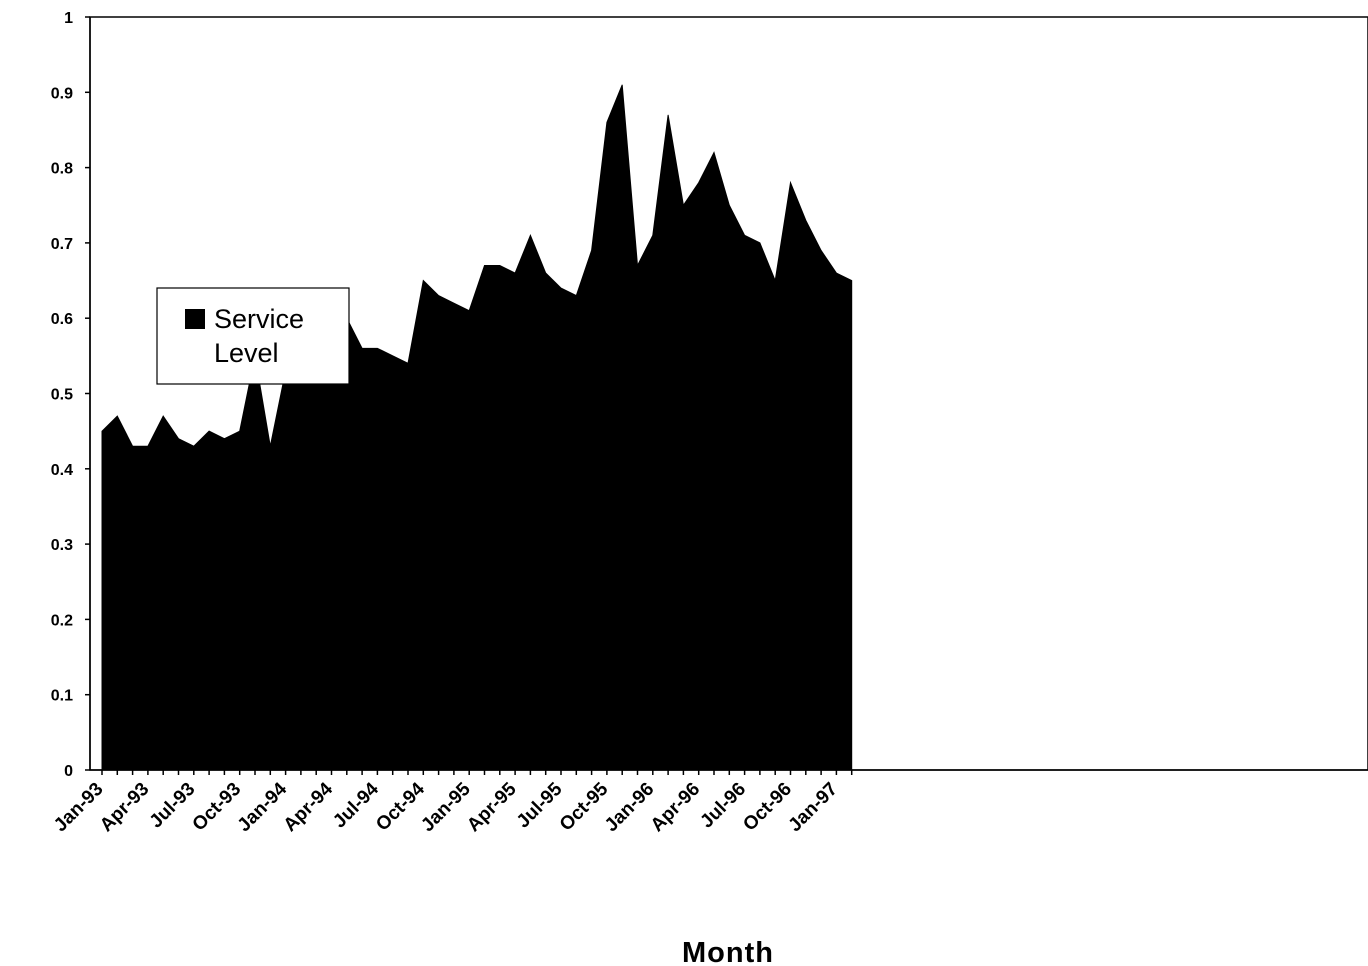 Image resolution: width=1368 pixels, height=966 pixels. Describe the element at coordinates (309, 807) in the screenshot. I see `x-tick-label: Apr-94` at that location.